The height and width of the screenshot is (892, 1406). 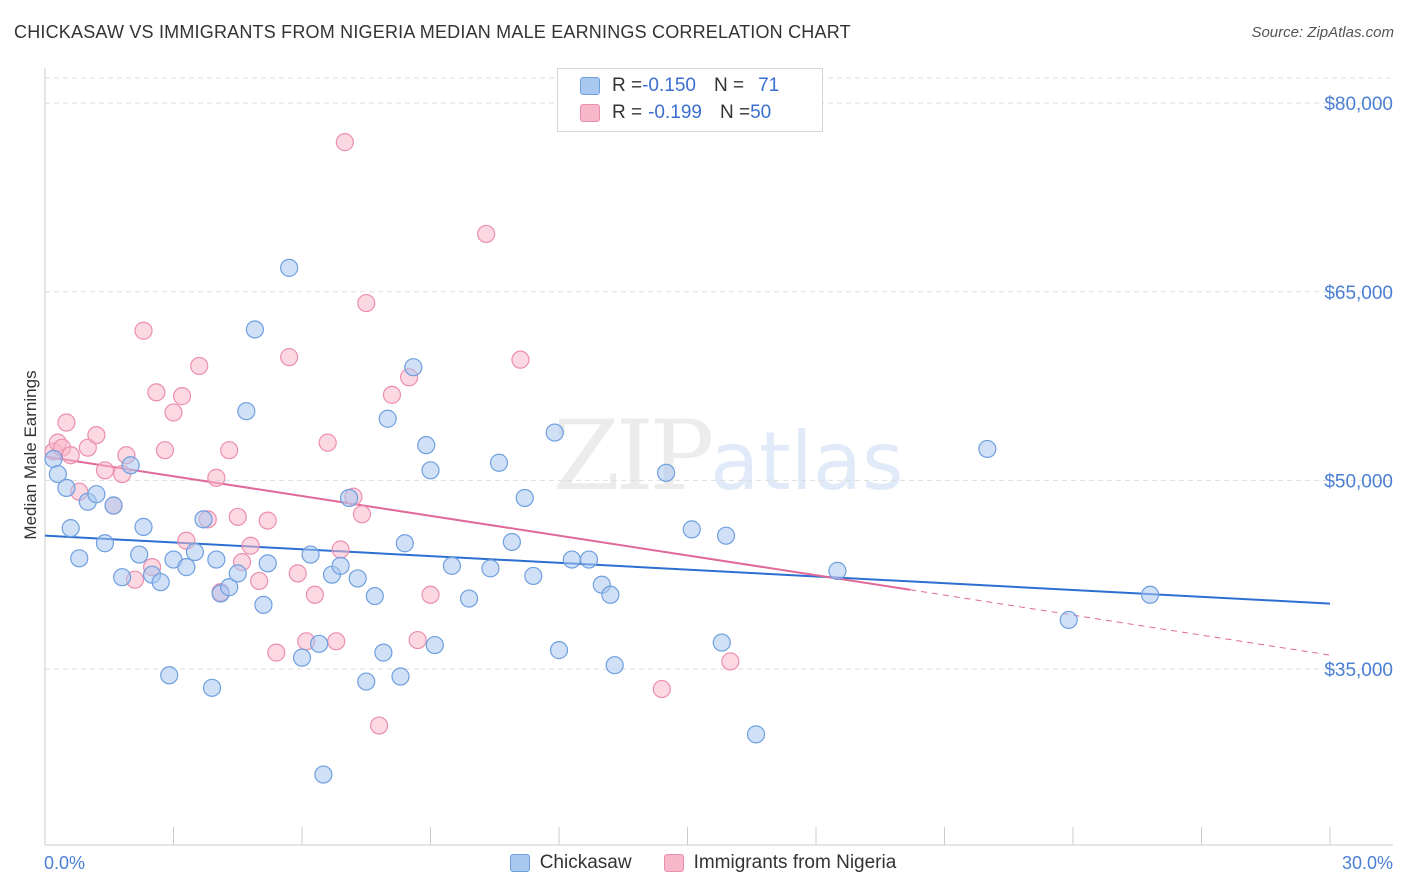 What do you see at coordinates (807, 461) in the screenshot?
I see `watermark-atlas: atlas` at bounding box center [807, 461].